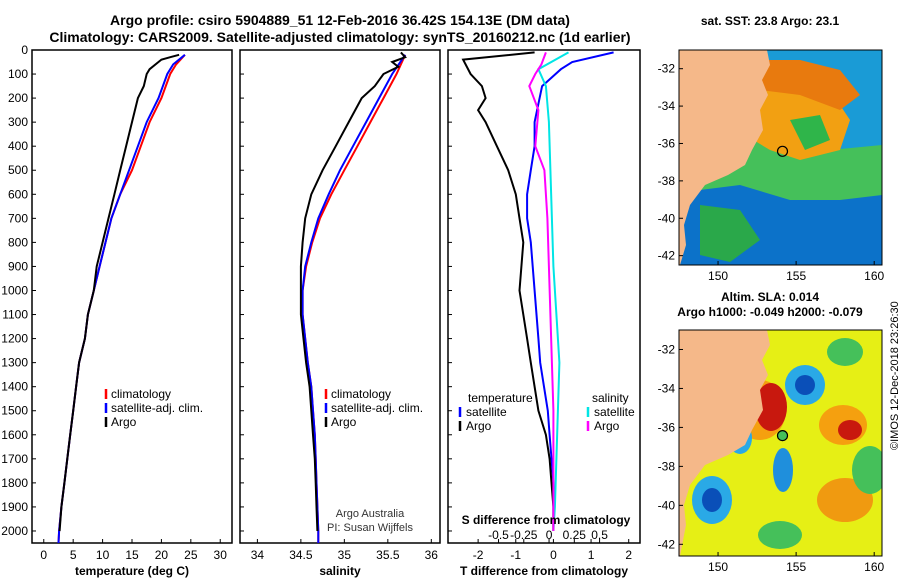 The width and height of the screenshot is (900, 580). What do you see at coordinates (18, 170) in the screenshot?
I see `depth-tick-label: 500` at bounding box center [18, 170].